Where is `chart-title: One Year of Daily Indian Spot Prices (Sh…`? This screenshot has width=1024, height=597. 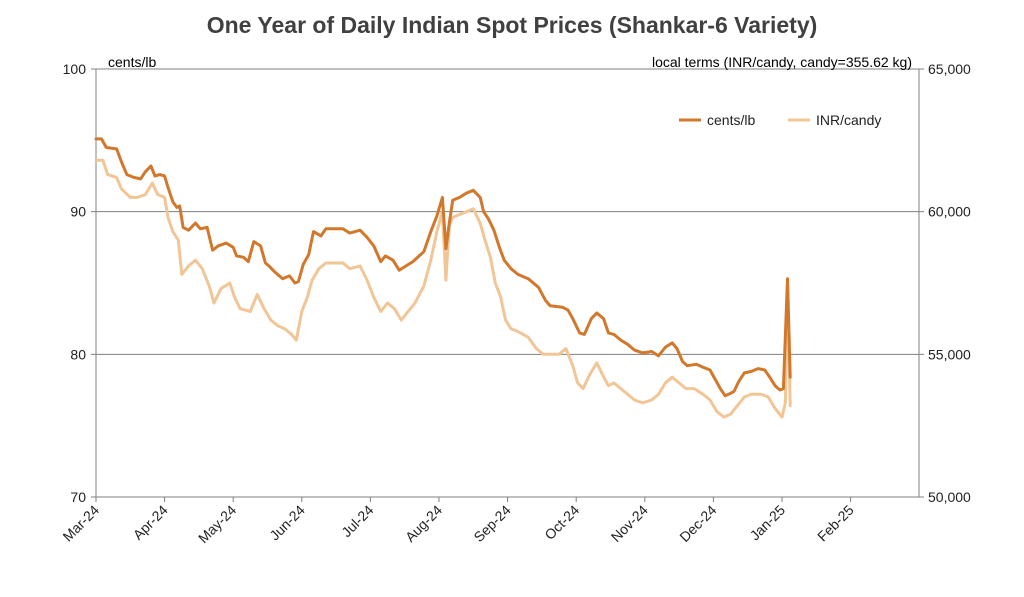
chart-title: One Year of Daily Indian Spot Prices (Sh… is located at coordinates (512, 25).